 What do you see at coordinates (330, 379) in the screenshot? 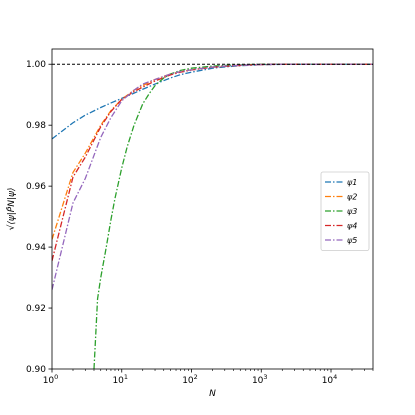
I see `x-tick-label-4: 10⁴` at bounding box center [330, 379].